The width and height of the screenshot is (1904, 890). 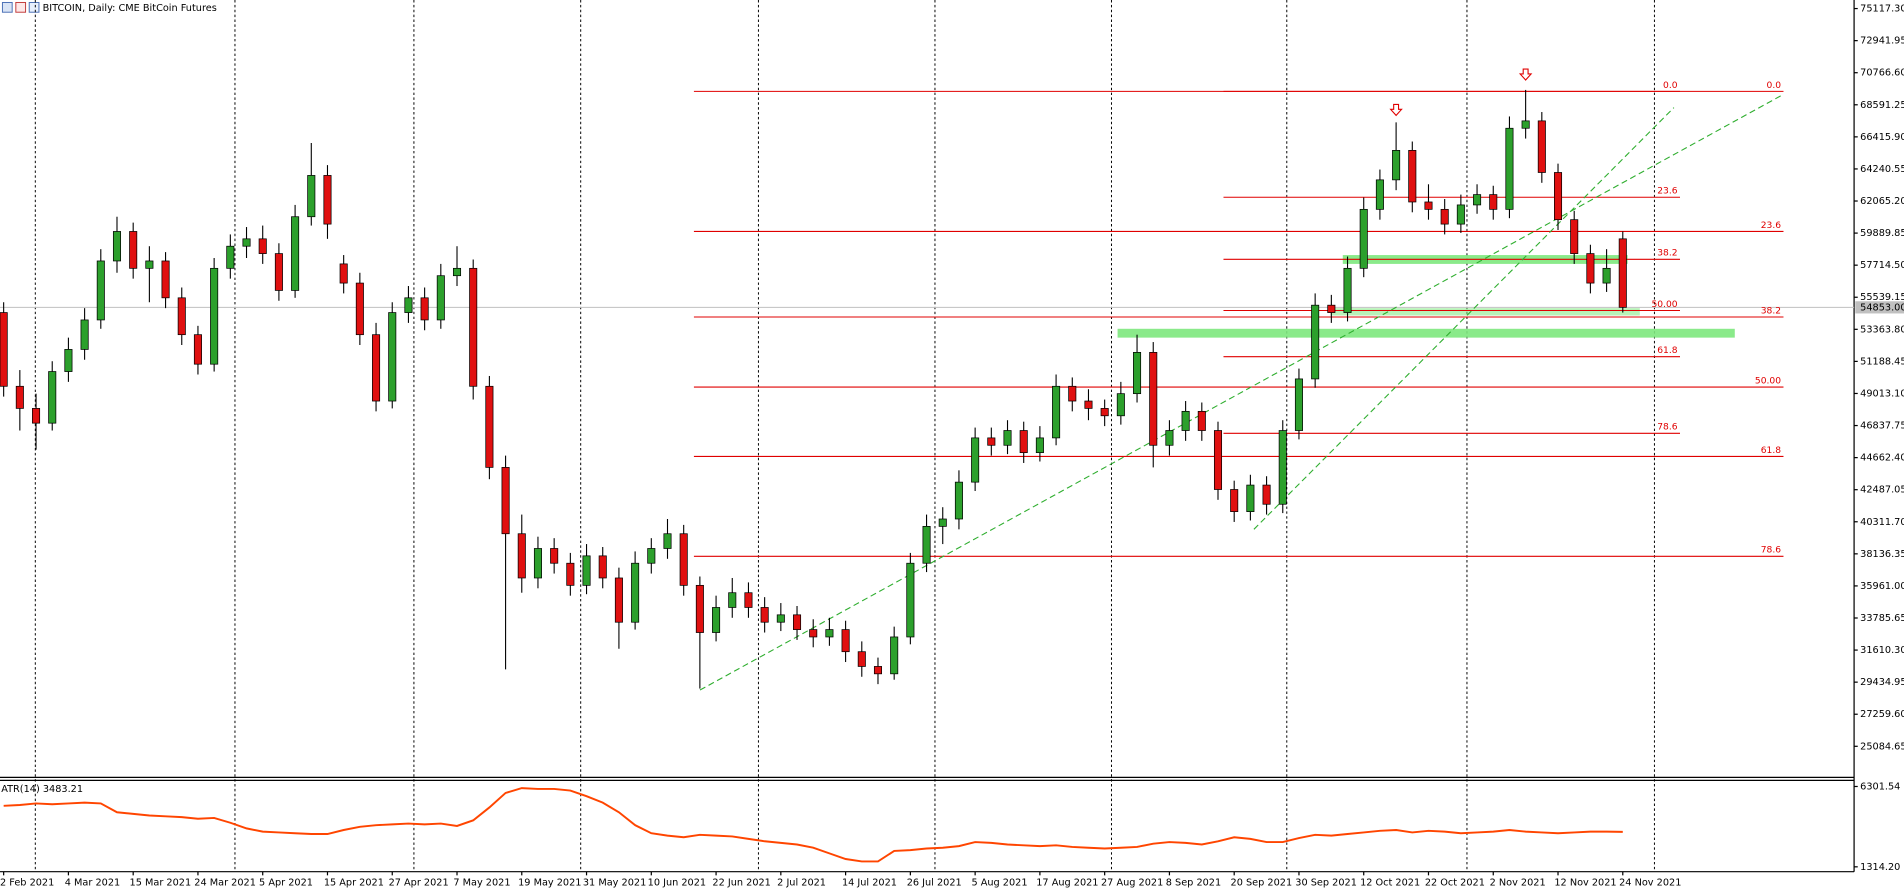 What do you see at coordinates (1879, 307) in the screenshot?
I see `last-price-box` at bounding box center [1879, 307].